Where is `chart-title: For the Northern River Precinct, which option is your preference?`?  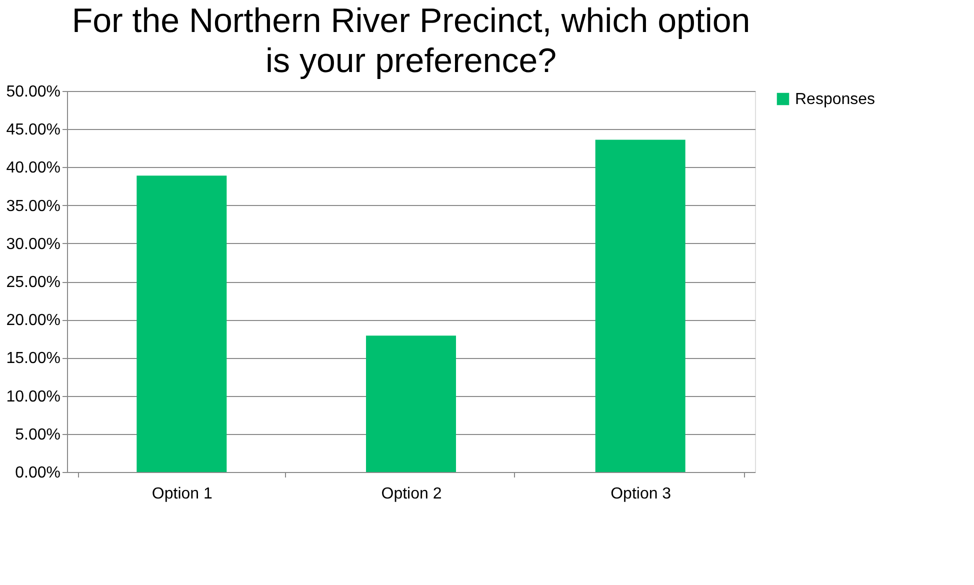
chart-title: For the Northern River Precinct, which option is your preference? is located at coordinates (411, 41).